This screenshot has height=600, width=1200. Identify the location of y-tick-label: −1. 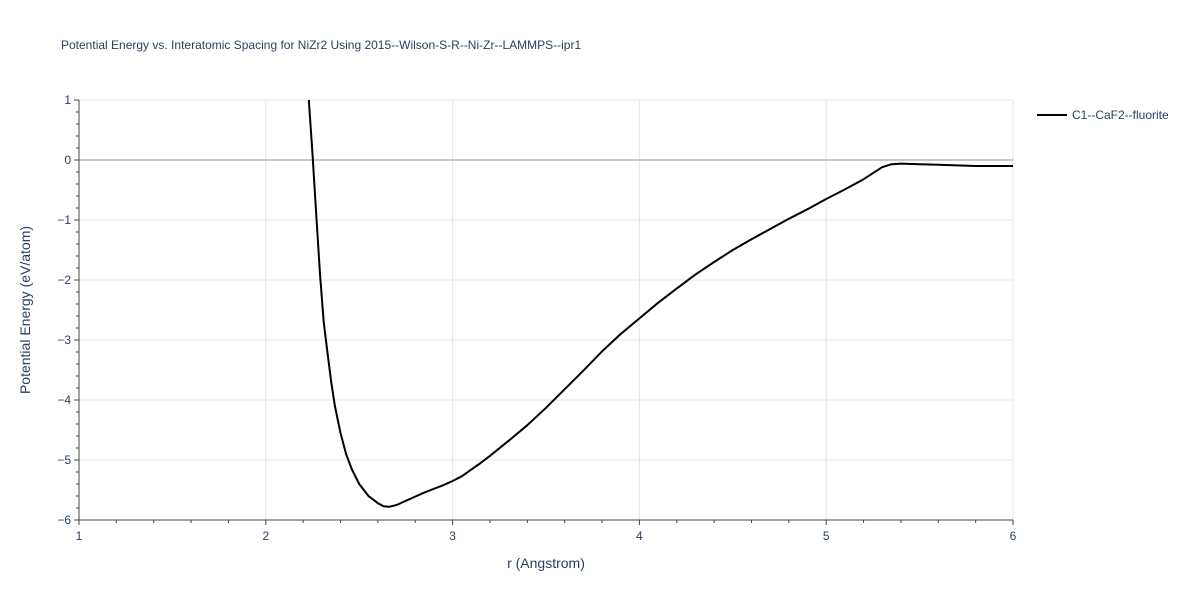
(64, 220).